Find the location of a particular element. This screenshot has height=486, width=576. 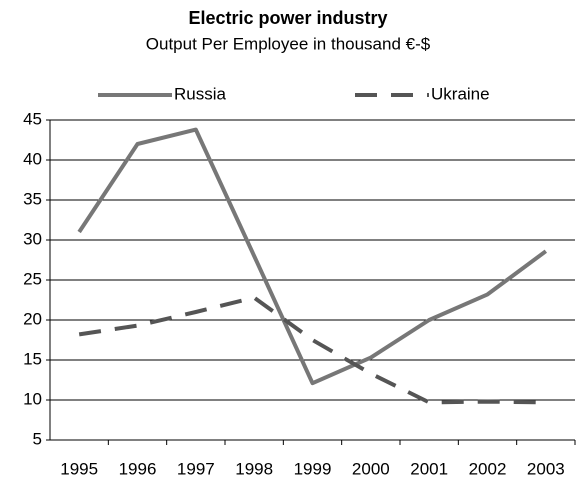

x-tick-label: 2000 is located at coordinates (371, 468).